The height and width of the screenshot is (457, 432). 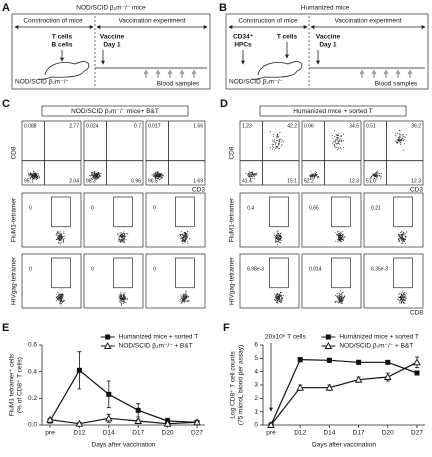 What do you see at coordinates (12, 384) in the screenshot?
I see `y-axis-title: FluM1 tetramer⁺ cells` at bounding box center [12, 384].